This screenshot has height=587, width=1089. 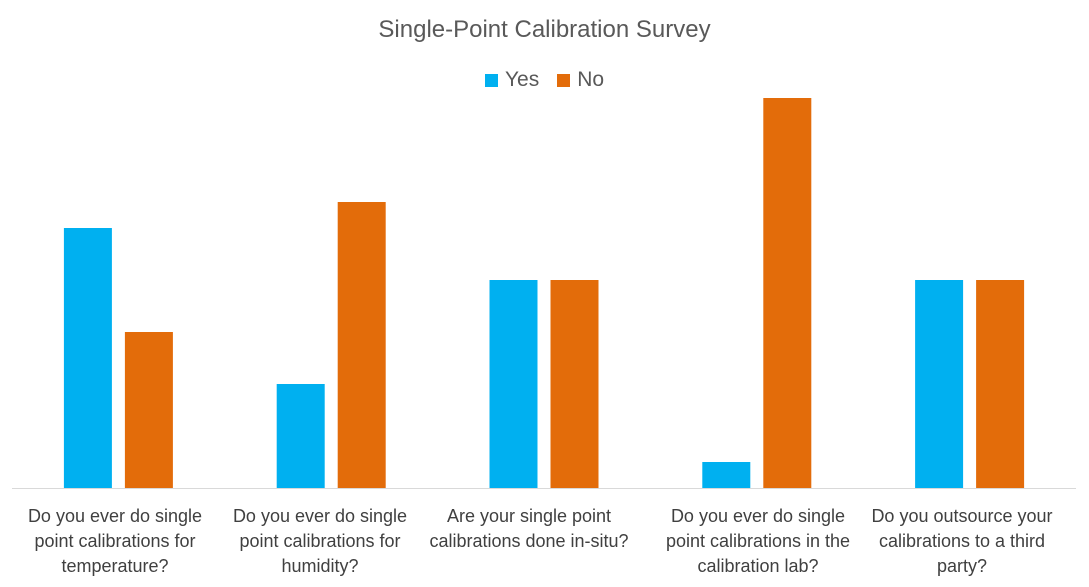 What do you see at coordinates (513, 384) in the screenshot?
I see `bar-yes-in-situ` at bounding box center [513, 384].